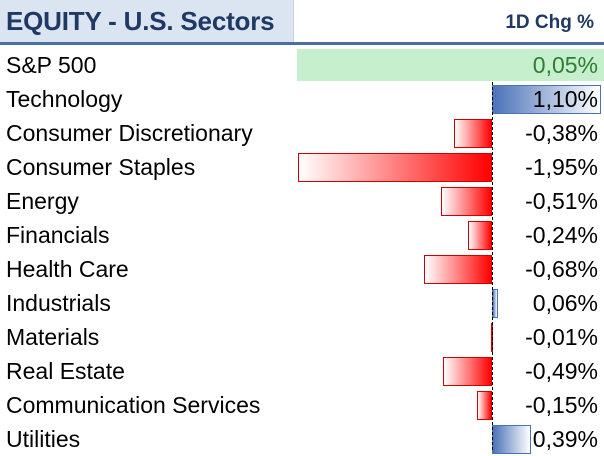 This screenshot has height=456, width=604. I want to click on sector-label: Health Care, so click(67, 269).